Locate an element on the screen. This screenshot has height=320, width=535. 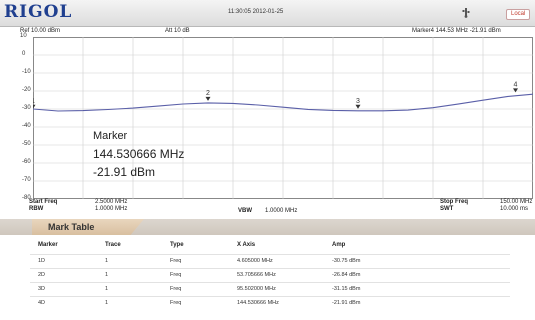
mark-table-header: X Axis is located at coordinates (246, 245).